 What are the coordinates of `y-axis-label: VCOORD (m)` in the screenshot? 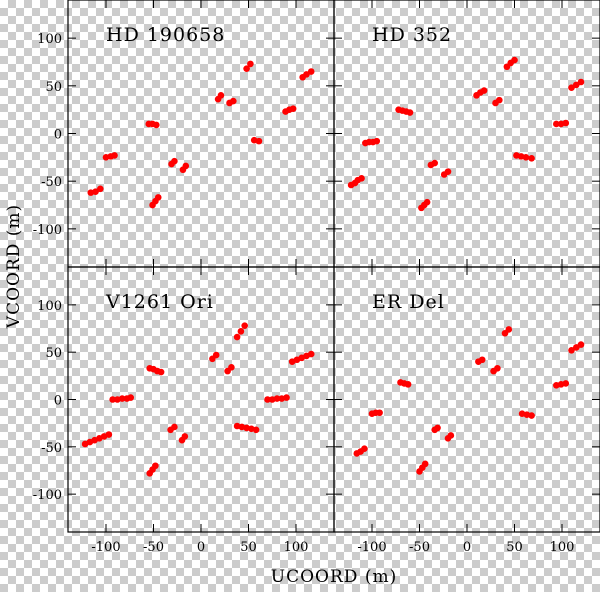 It's located at (14, 266).